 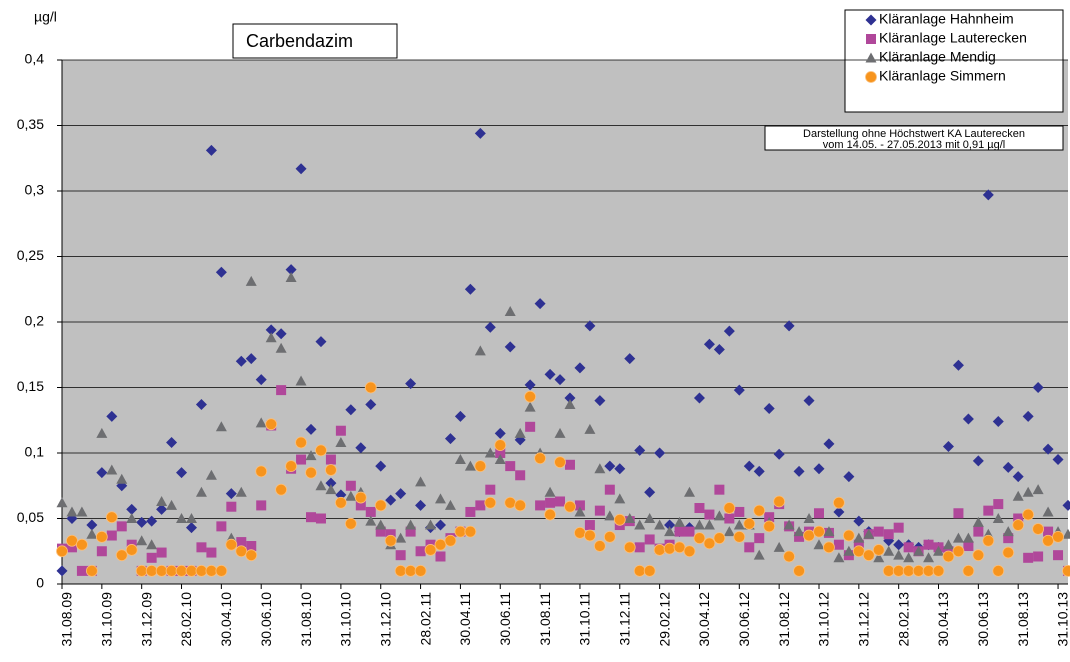 What do you see at coordinates (664, 619) in the screenshot?
I see `x-tick-label: 29.02.12` at bounding box center [664, 619].